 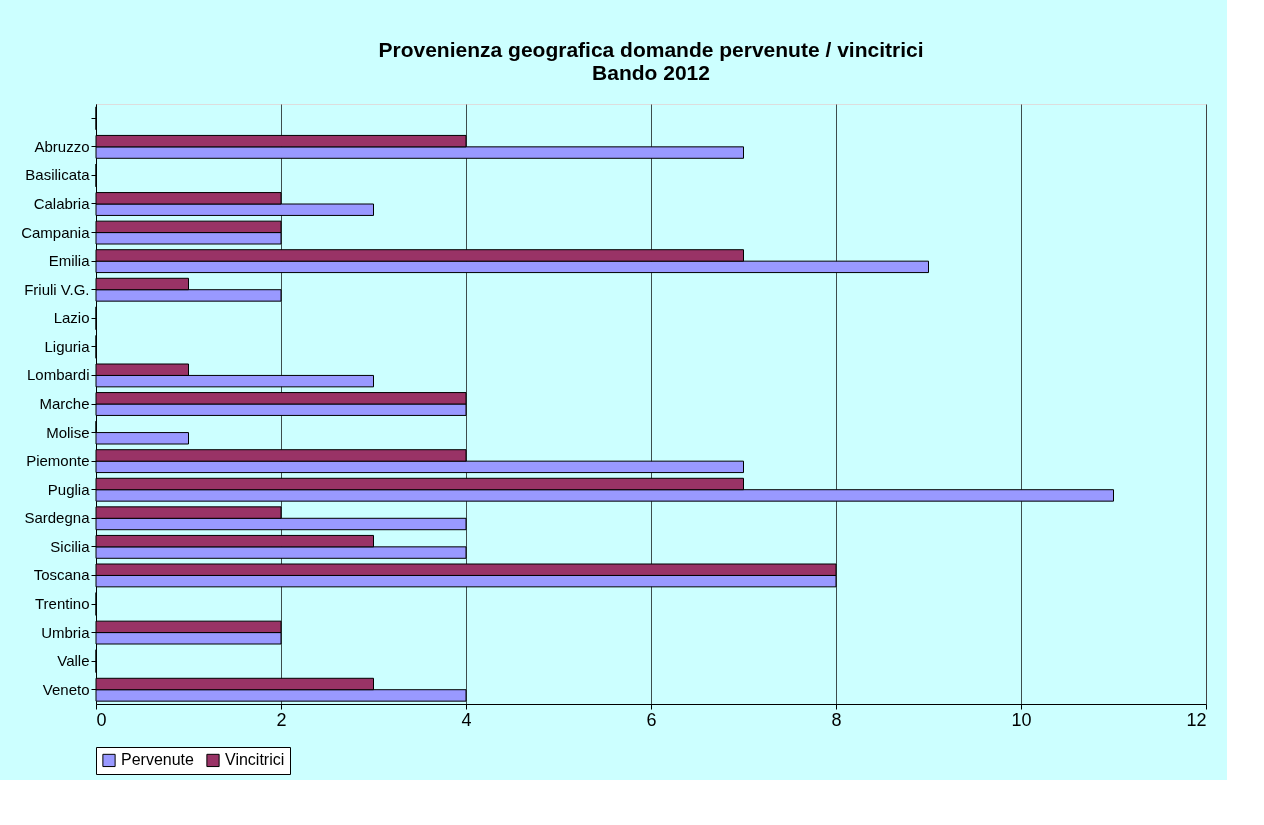 What do you see at coordinates (1021, 719) in the screenshot?
I see `x-tick-label: 10` at bounding box center [1021, 719].